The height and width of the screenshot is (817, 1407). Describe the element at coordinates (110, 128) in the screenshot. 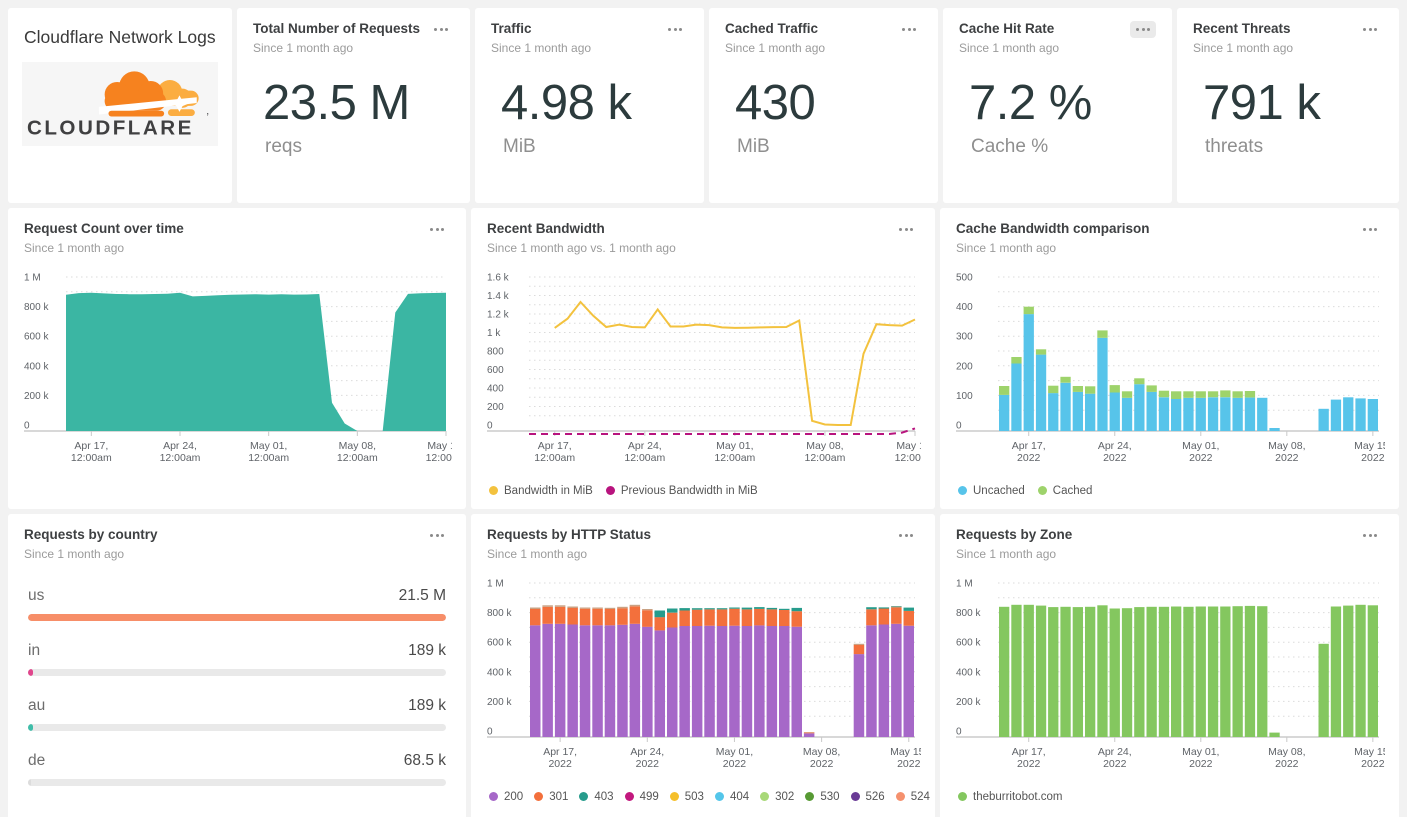

I see `cloudflare-wordmark: CLOUDFLARE` at that location.